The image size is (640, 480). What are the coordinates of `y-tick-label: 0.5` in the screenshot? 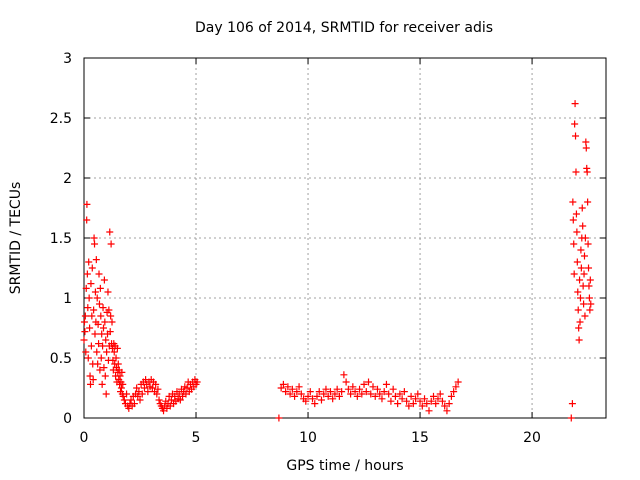 It's located at (61, 359).